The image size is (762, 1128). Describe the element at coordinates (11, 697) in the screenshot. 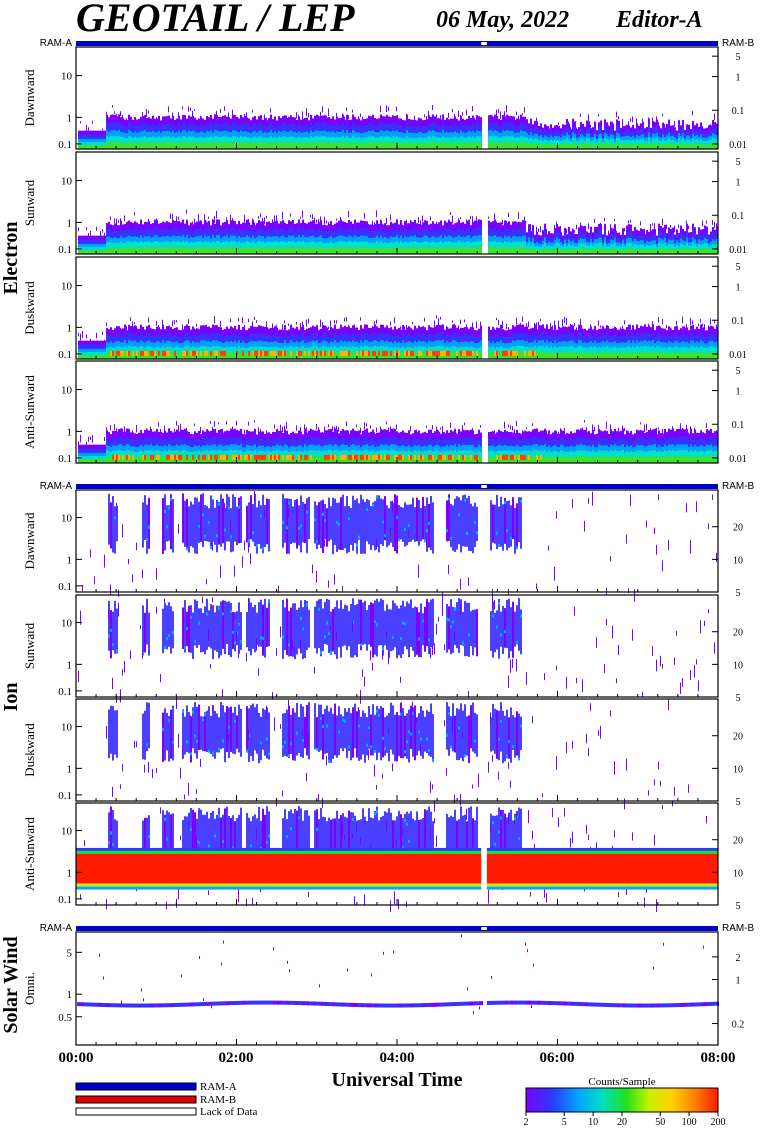

I see `group-label-ion: Ion` at that location.